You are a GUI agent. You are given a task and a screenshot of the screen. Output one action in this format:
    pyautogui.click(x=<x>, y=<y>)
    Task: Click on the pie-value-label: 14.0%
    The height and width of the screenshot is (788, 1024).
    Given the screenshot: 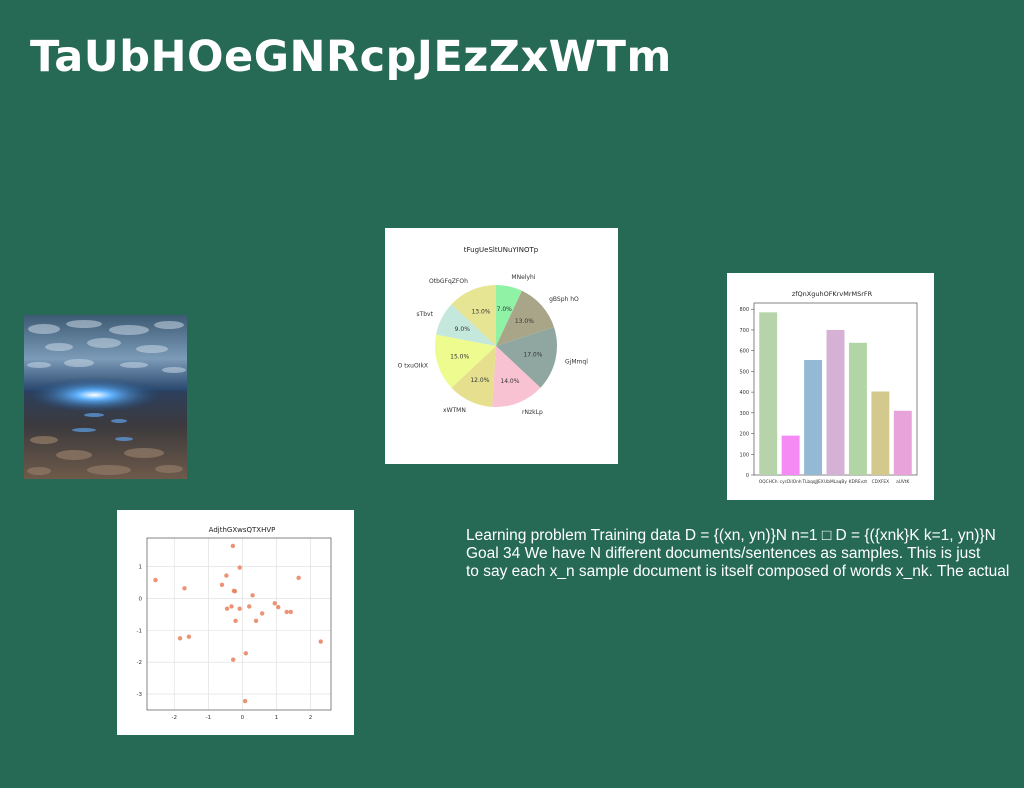 What is the action you would take?
    pyautogui.click(x=509, y=381)
    